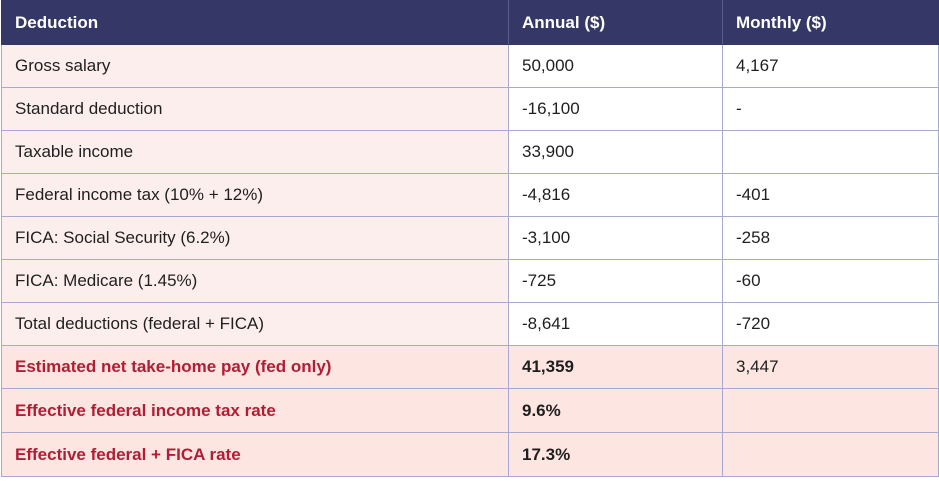 Image resolution: width=939 pixels, height=481 pixels. Describe the element at coordinates (615, 281) in the screenshot. I see `row-annual: -725` at that location.